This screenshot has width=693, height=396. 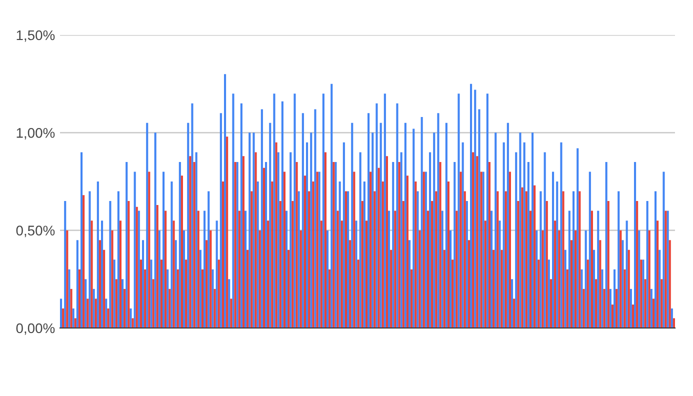 What do you see at coordinates (35, 329) in the screenshot?
I see `y-tick-label: 0,00%` at bounding box center [35, 329].